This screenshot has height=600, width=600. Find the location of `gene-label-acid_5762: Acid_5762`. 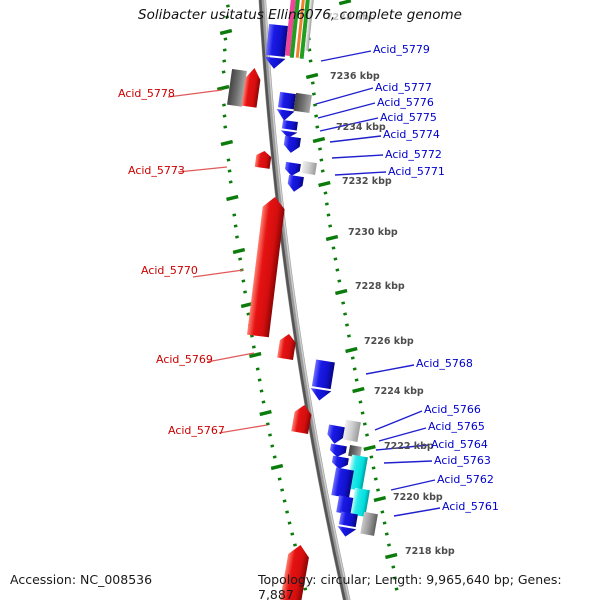

gene-label-acid_5762: Acid_5762 is located at coordinates (465, 479).